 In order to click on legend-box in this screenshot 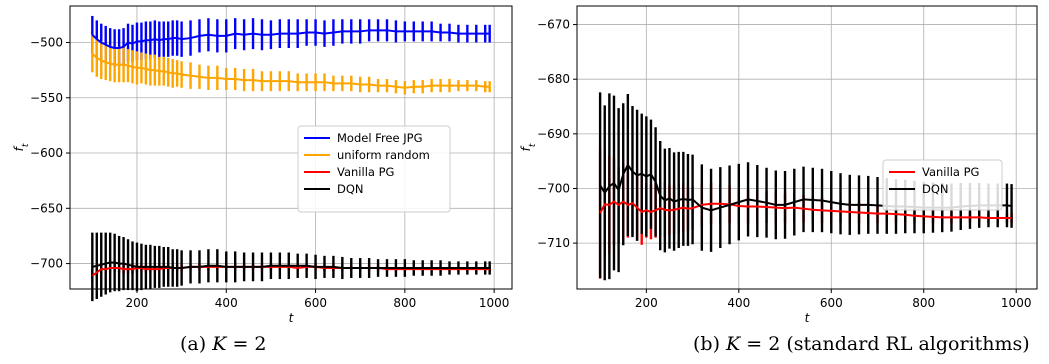, I will do `click(374, 169)`.